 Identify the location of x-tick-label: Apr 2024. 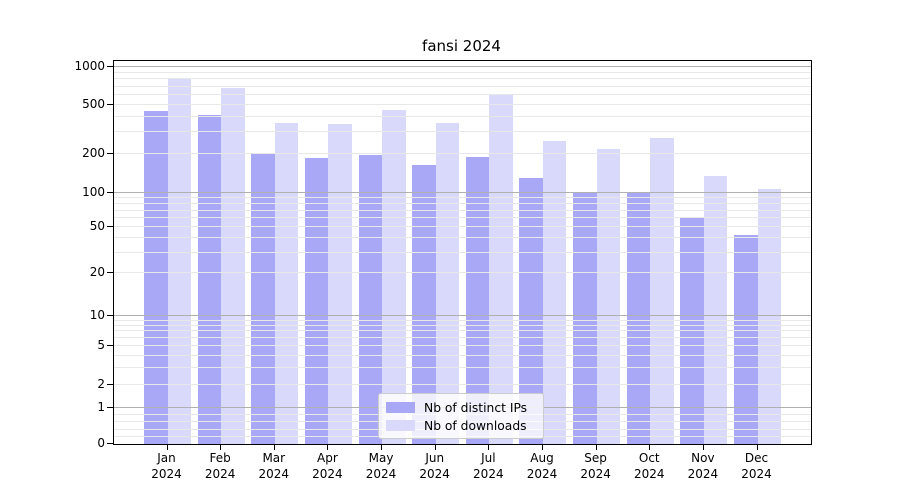
(327, 466).